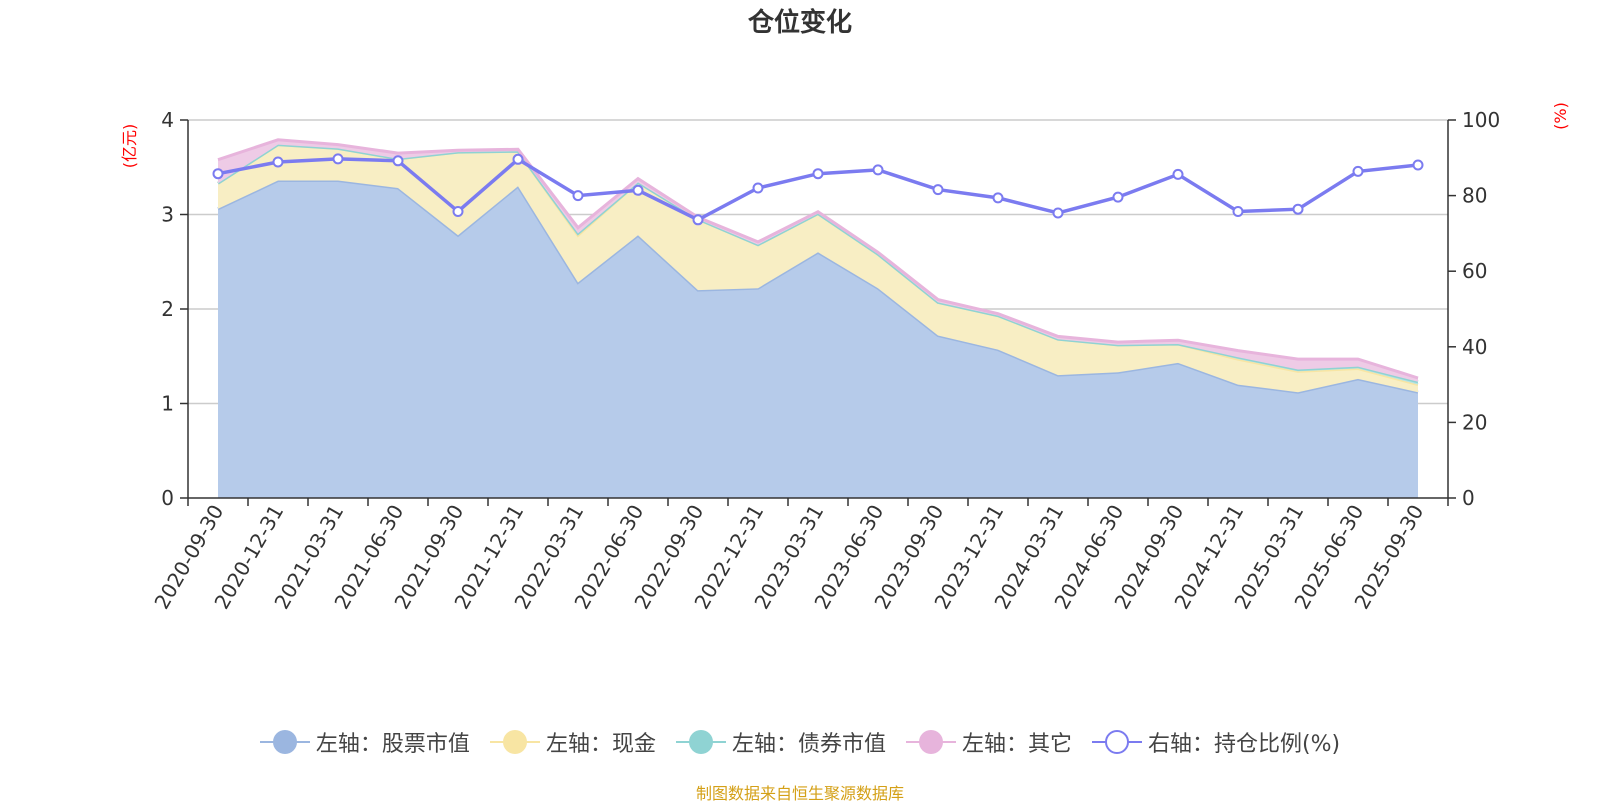 The width and height of the screenshot is (1600, 804). Describe the element at coordinates (1560, 116) in the screenshot. I see `right-axis-unit: (%)` at that location.